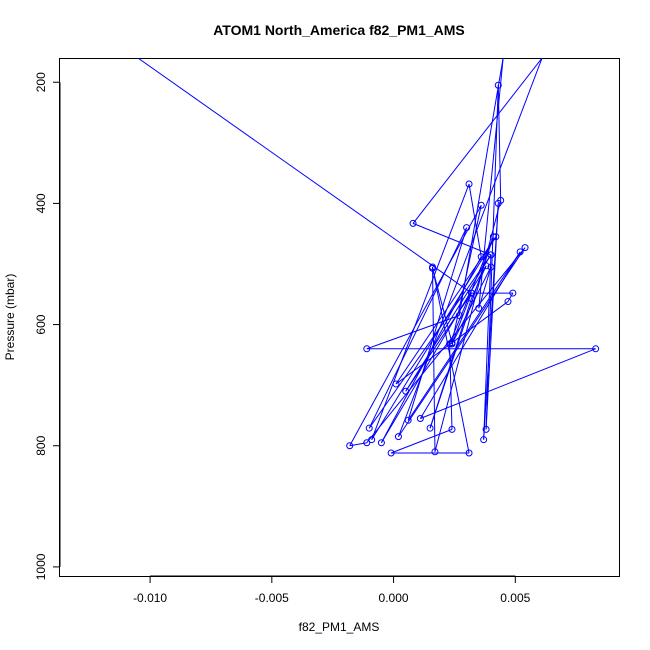 This screenshot has width=650, height=650. I want to click on x-axis: -0.010 -0.005 0.000 0.005, so click(332, 590).